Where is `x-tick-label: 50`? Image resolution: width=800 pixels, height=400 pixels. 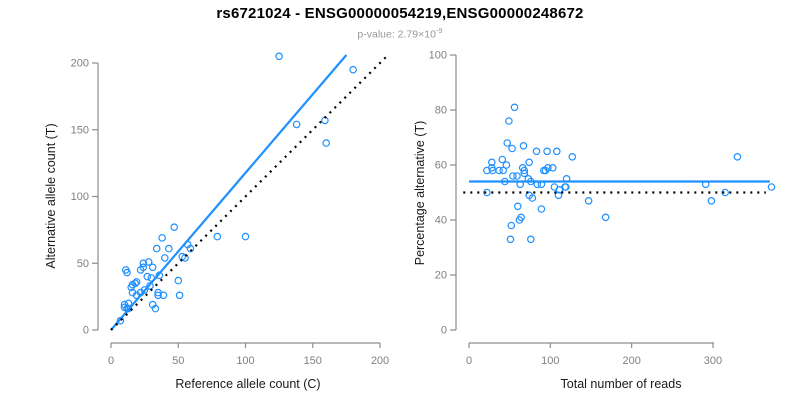 x-tick-label: 50 is located at coordinates (178, 361).